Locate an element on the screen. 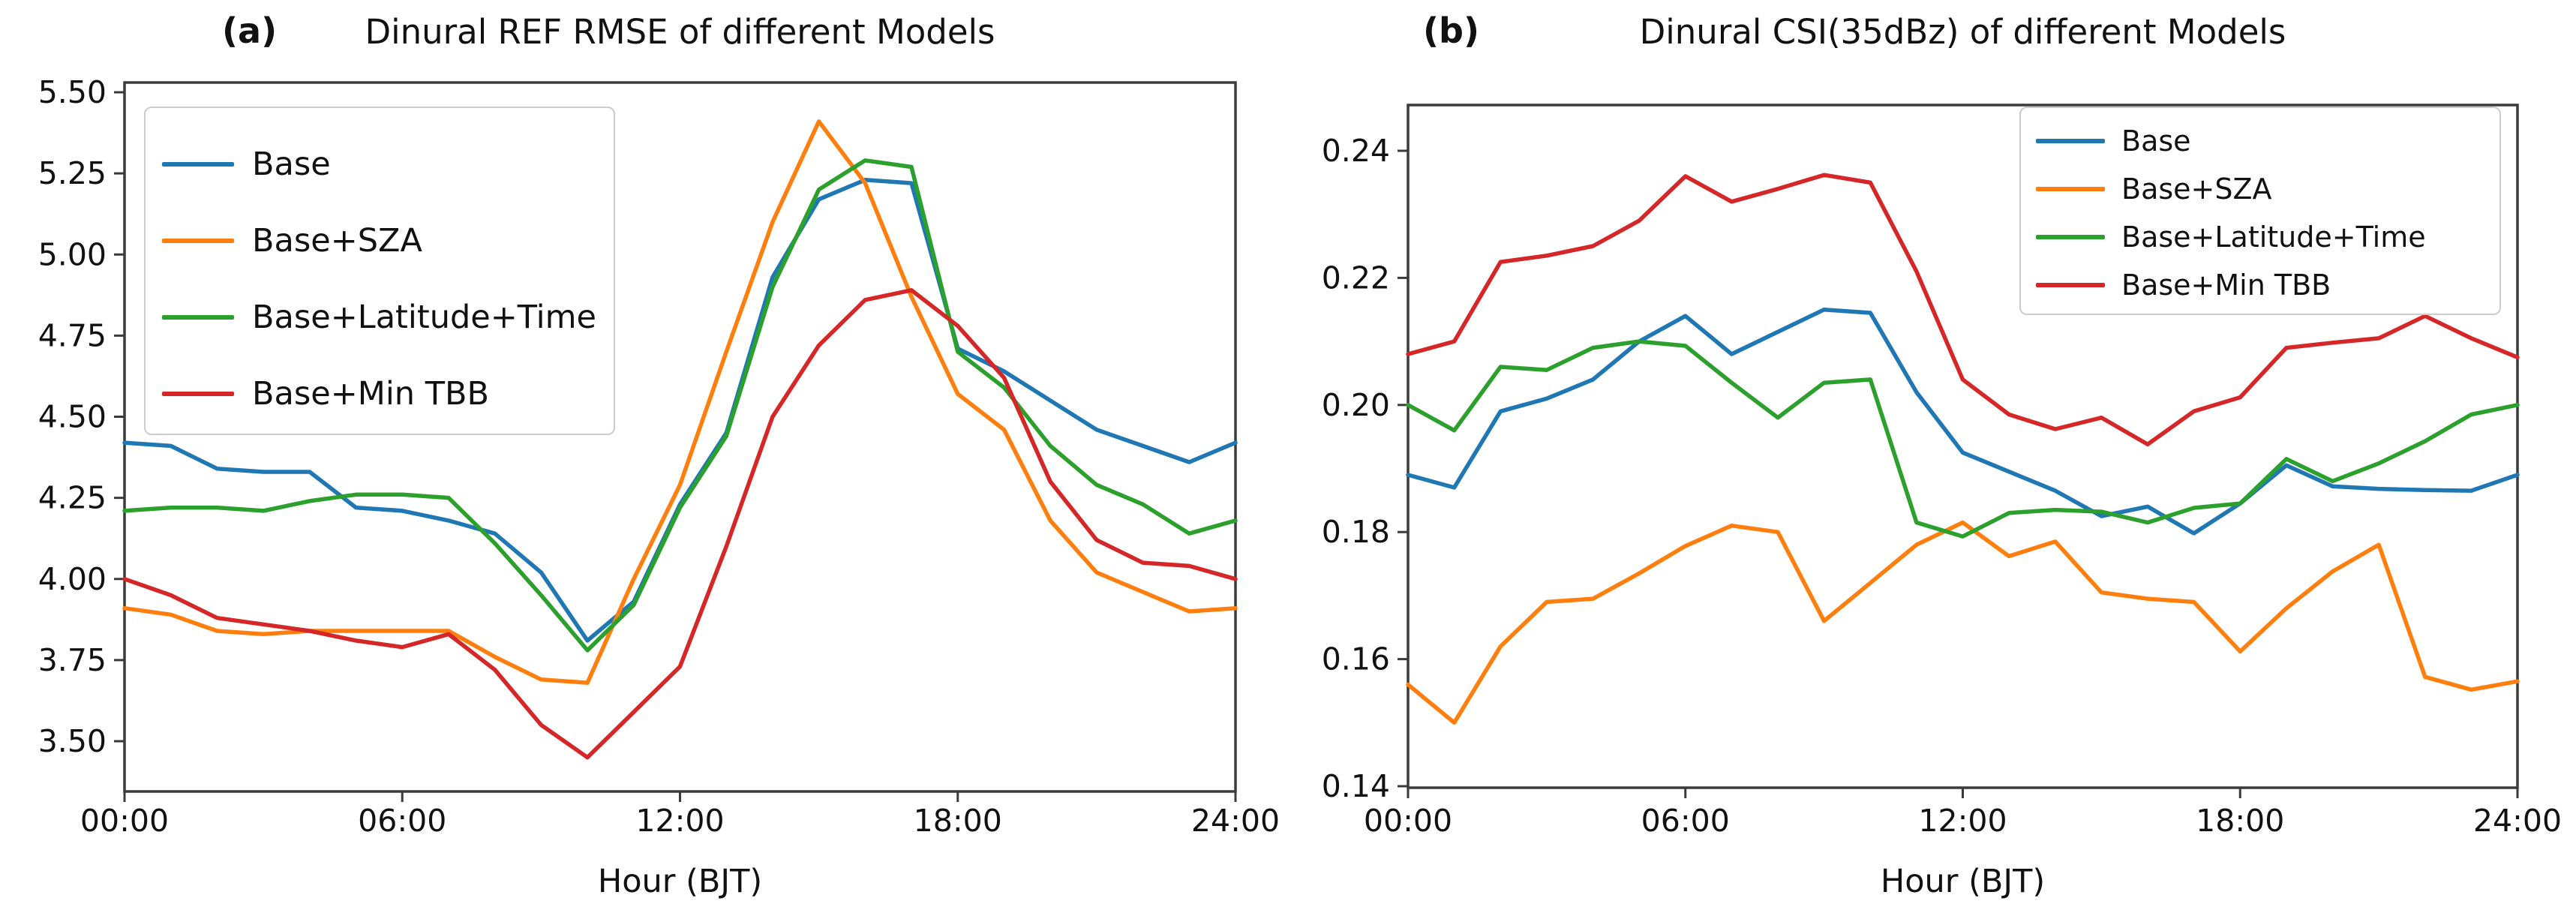 This screenshot has width=2576, height=913. y-tick-label-a: 3.75 is located at coordinates (72, 660).